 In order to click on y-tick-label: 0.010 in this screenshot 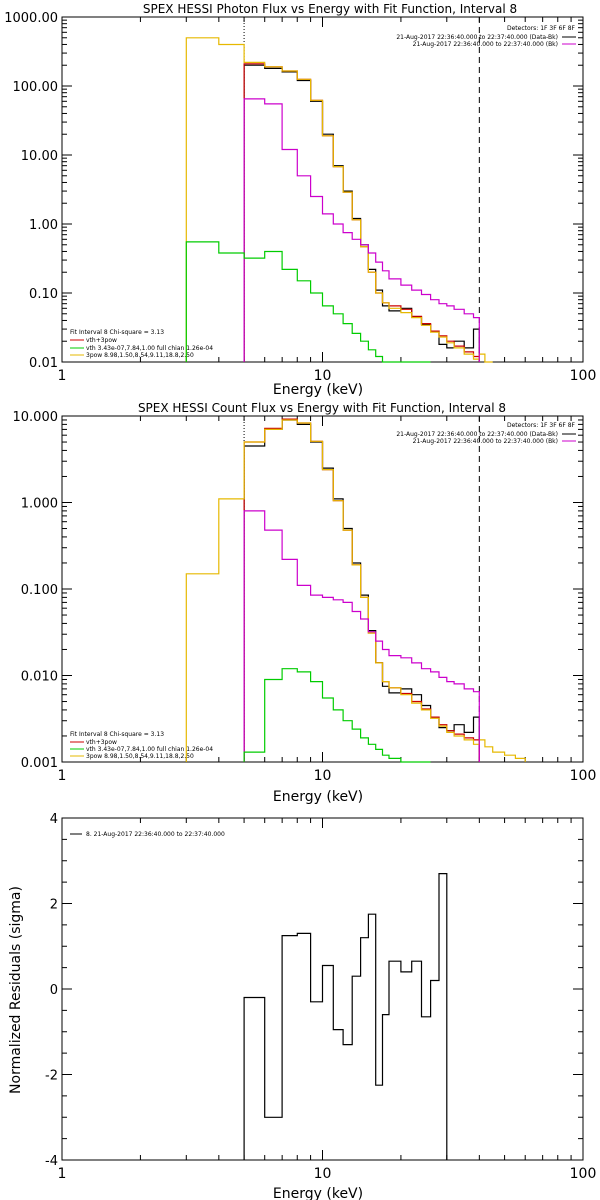, I will do `click(39, 677)`.